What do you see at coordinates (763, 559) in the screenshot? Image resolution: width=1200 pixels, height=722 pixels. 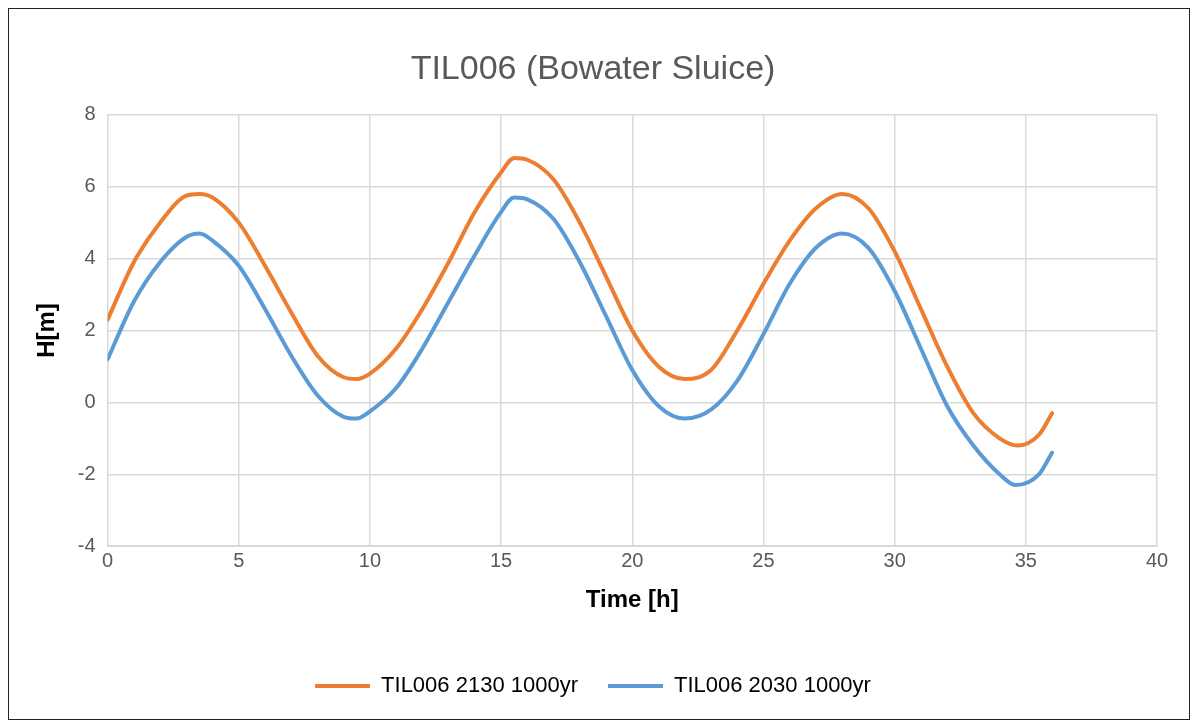 I see `x-tick-label: 25` at bounding box center [763, 559].